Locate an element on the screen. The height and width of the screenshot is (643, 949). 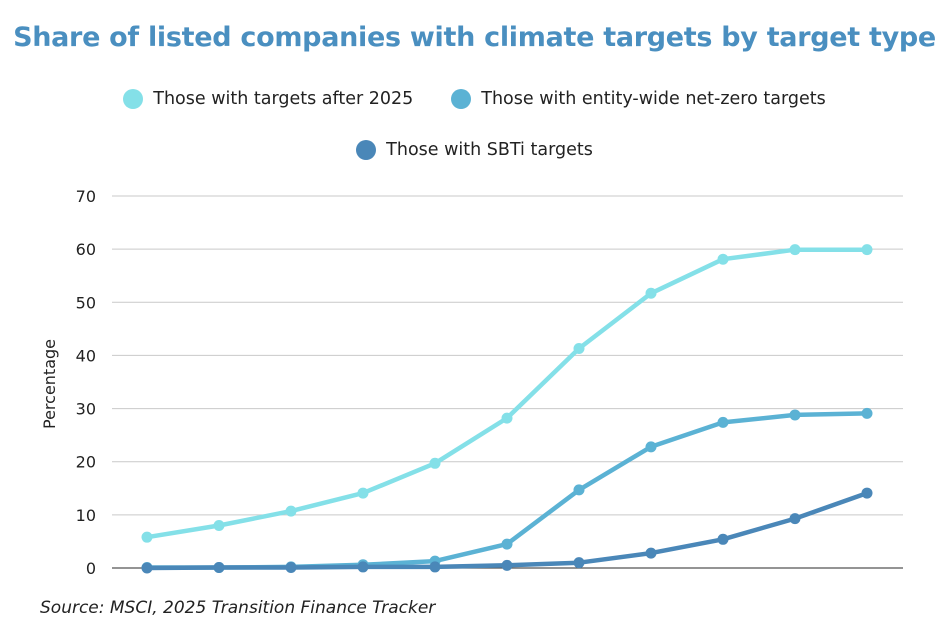
legend-item-targets-after-2025: Those with targets after 2025 is located at coordinates (268, 99).